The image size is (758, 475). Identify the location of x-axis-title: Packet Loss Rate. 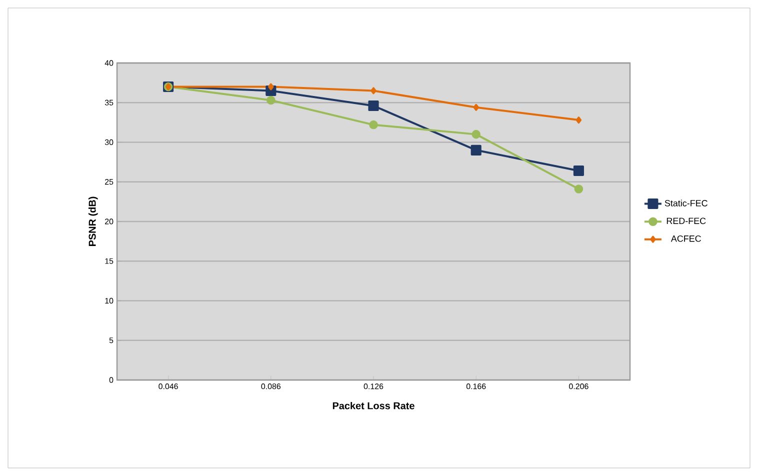
(373, 406).